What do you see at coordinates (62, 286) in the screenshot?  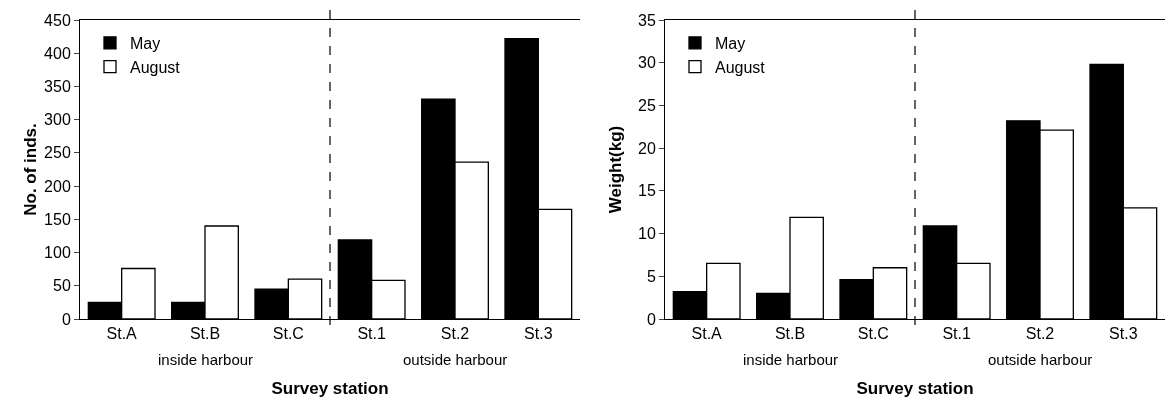 I see `y-tick-label: 50` at bounding box center [62, 286].